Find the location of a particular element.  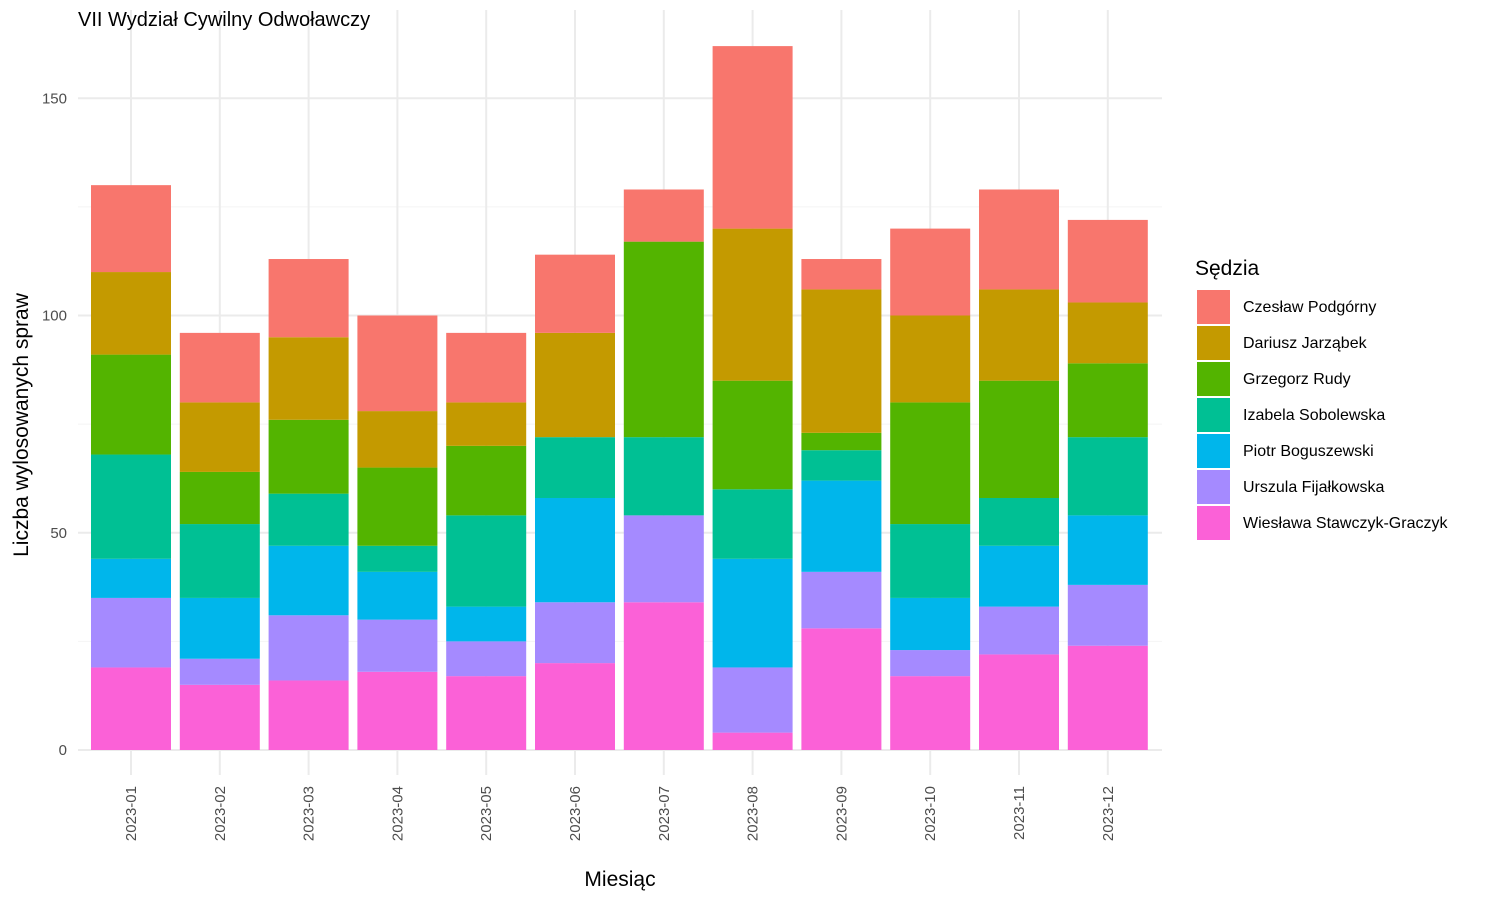

legend-label: Grzegorz Rudy is located at coordinates (1297, 379).